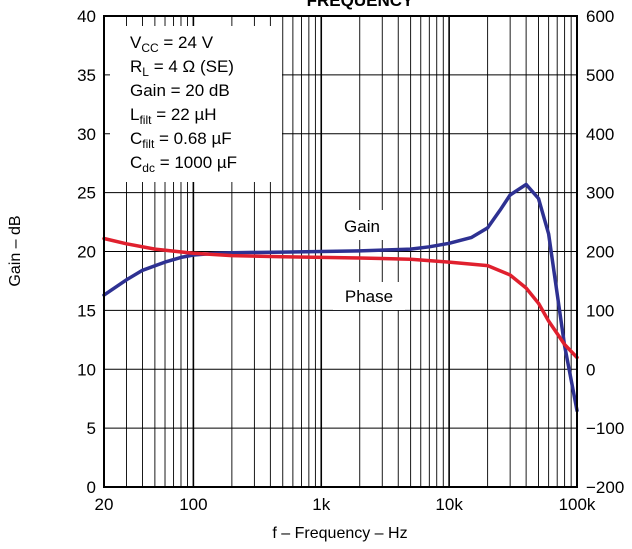  I want to click on y-tick-label: 25, so click(86, 193).